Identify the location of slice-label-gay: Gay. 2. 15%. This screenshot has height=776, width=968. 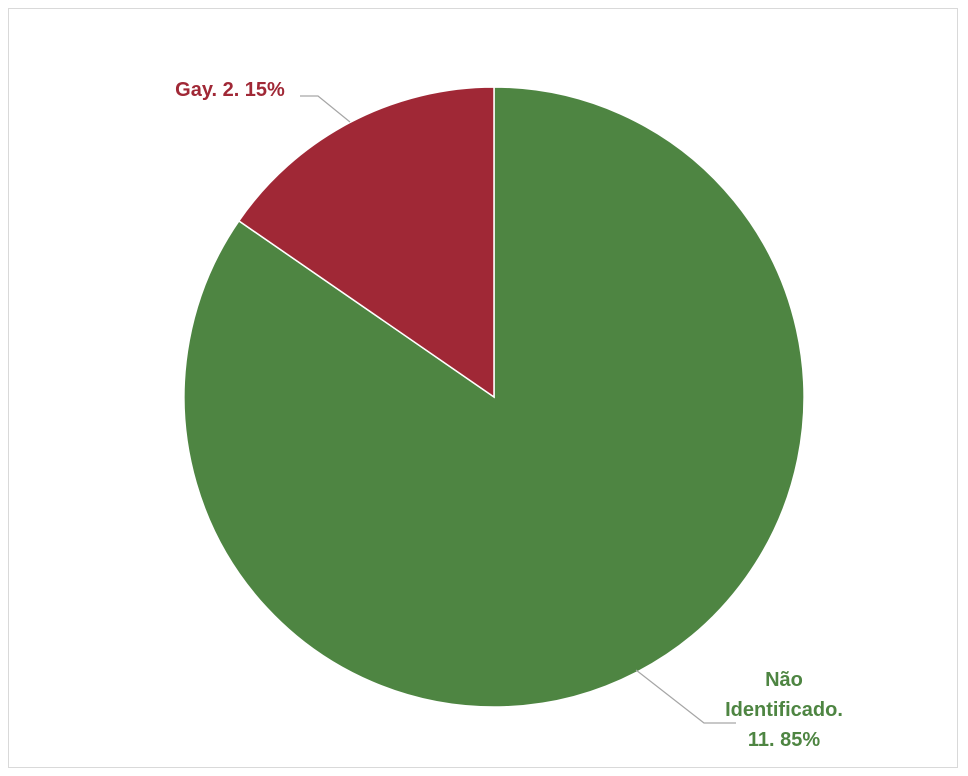
(230, 90).